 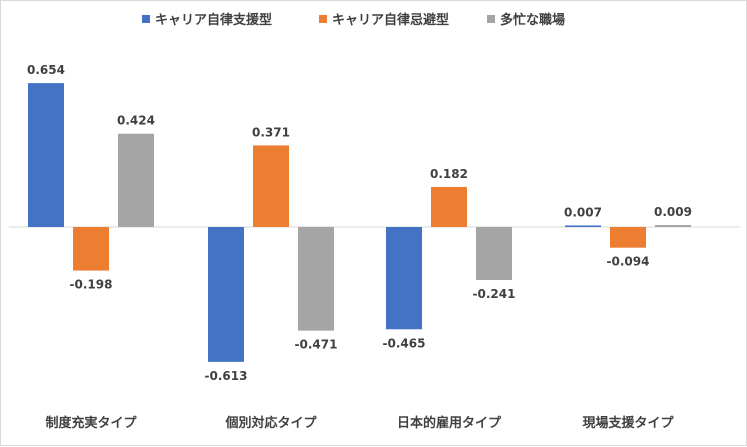 I want to click on category-label-2: 個別対応タイプ, so click(x=270, y=423).